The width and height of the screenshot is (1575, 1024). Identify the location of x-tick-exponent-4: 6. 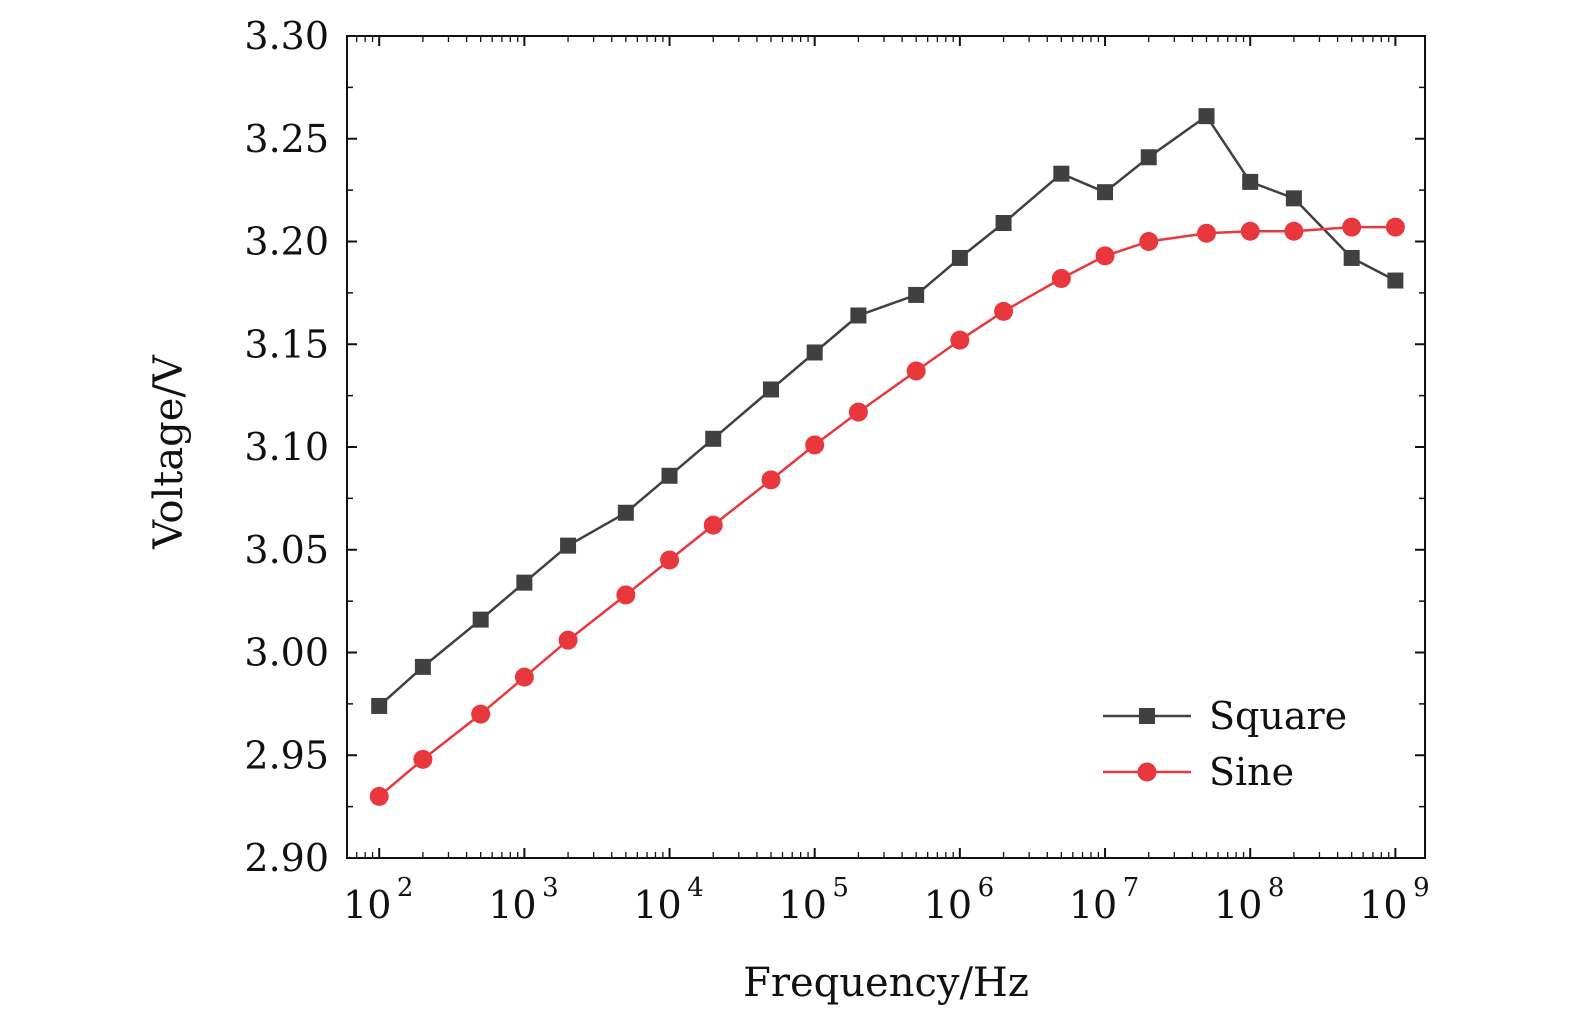
(986, 888).